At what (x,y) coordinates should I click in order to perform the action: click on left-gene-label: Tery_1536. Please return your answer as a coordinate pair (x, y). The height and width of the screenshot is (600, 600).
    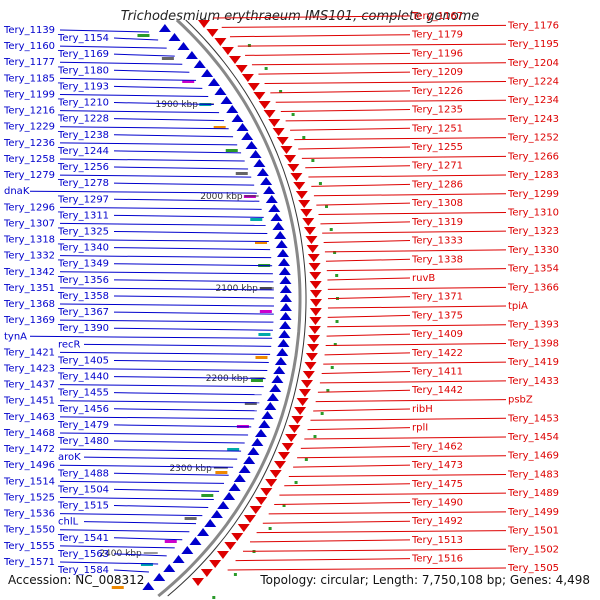
    Looking at the image, I should click on (29, 514).